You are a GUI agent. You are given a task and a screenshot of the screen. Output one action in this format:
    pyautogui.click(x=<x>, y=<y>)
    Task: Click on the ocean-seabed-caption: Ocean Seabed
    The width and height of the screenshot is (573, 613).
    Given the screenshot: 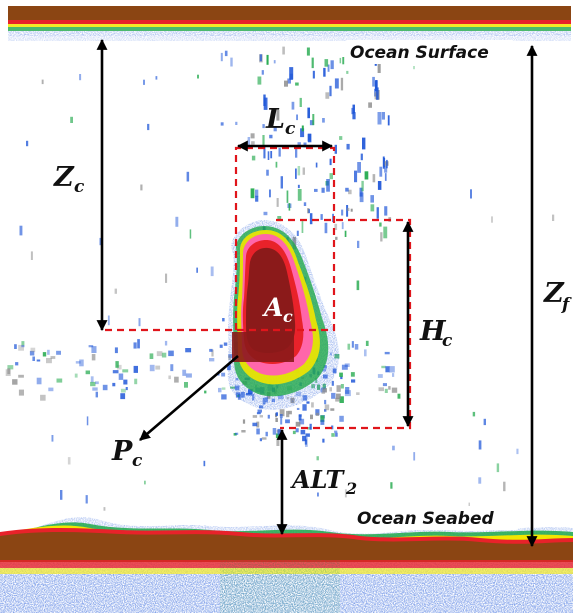 What is the action you would take?
    pyautogui.click(x=436, y=518)
    